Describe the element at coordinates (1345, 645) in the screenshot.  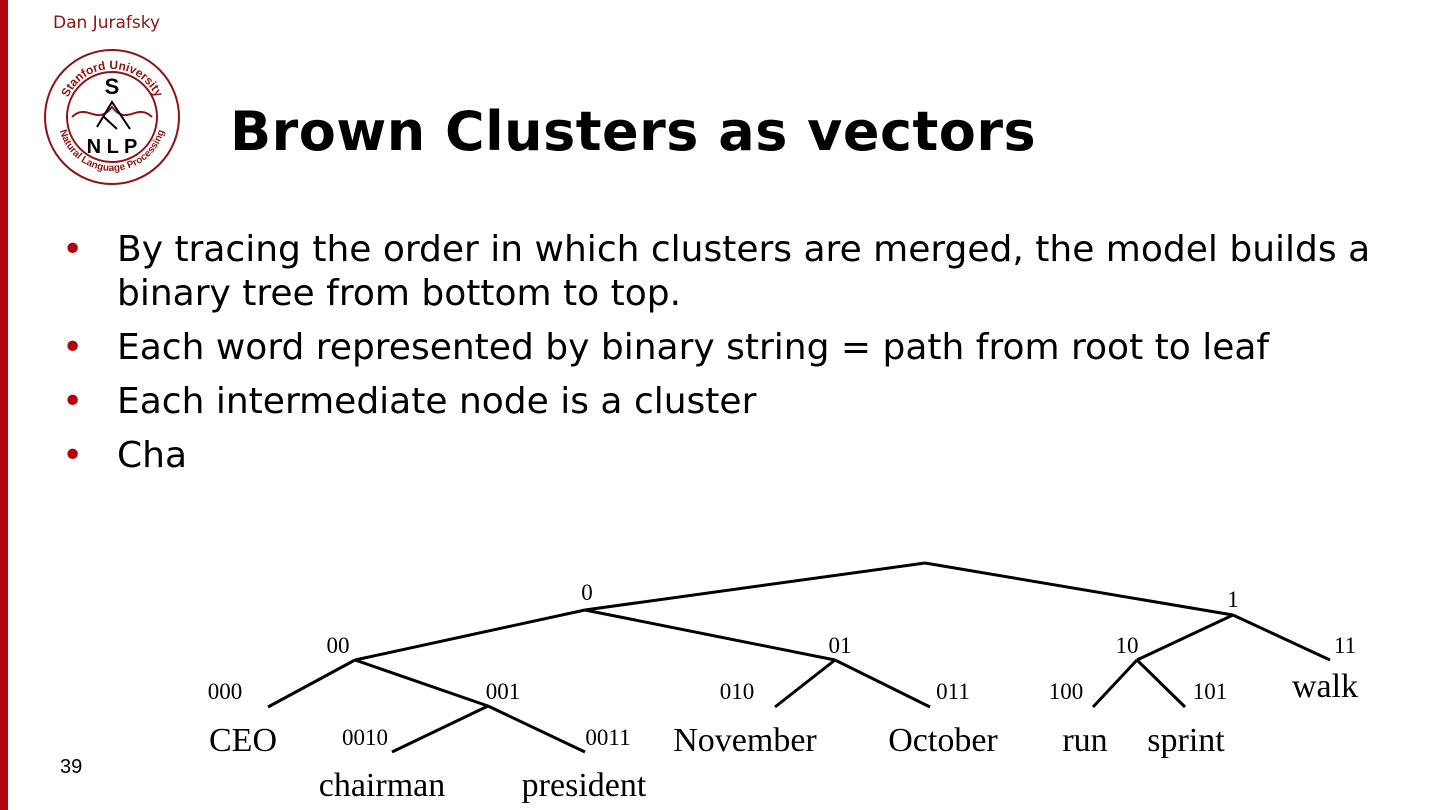
I see `node-label: 11` at that location.